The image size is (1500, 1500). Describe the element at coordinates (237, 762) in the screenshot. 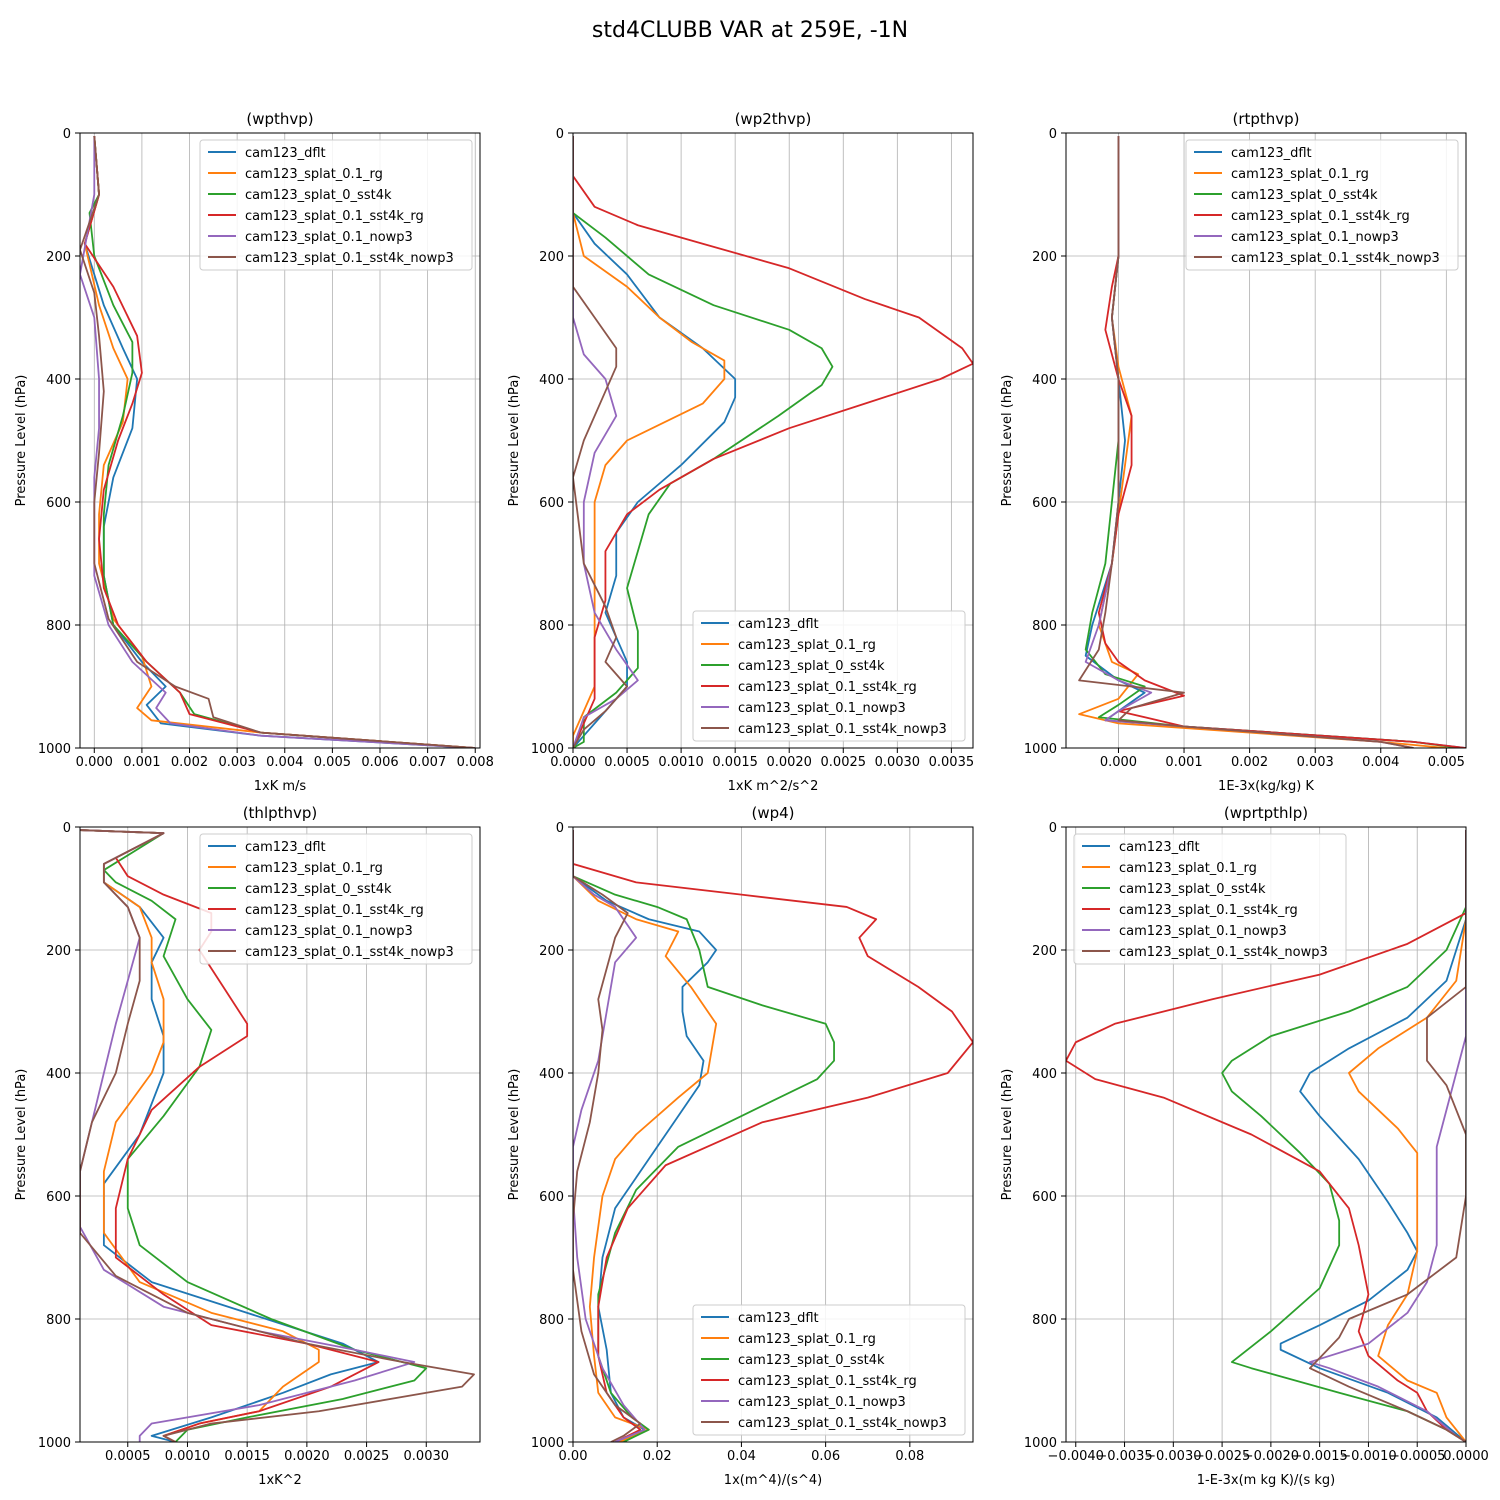

I see `x-tick-label: 0.003` at that location.